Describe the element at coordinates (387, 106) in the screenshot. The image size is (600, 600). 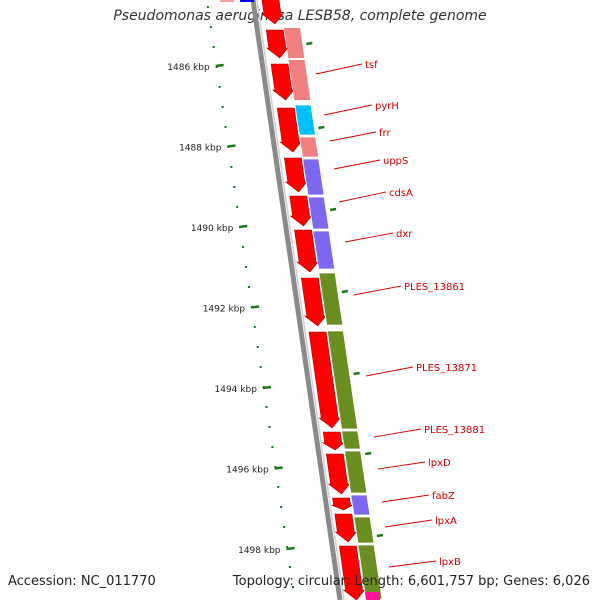
I see `gene-label: pyrH` at that location.